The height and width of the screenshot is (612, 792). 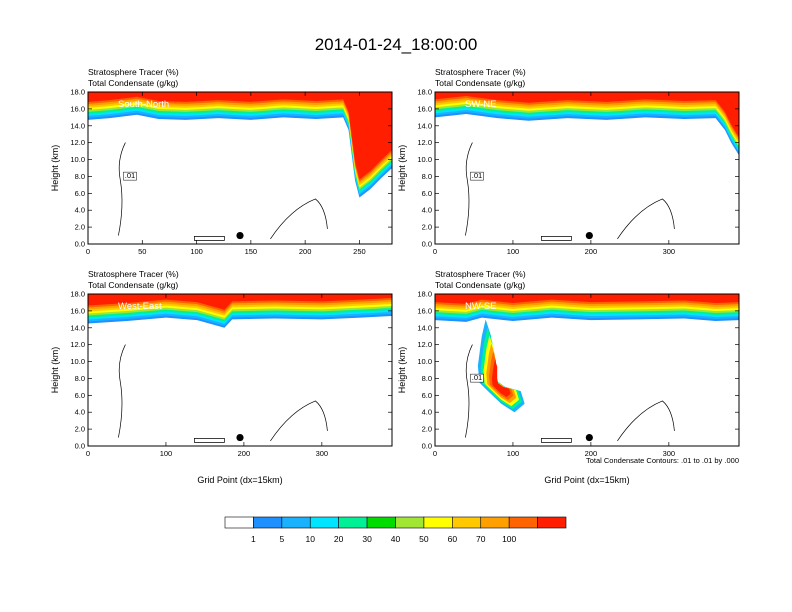 What do you see at coordinates (367, 539) in the screenshot?
I see `colorbar-label-30: 30` at bounding box center [367, 539].